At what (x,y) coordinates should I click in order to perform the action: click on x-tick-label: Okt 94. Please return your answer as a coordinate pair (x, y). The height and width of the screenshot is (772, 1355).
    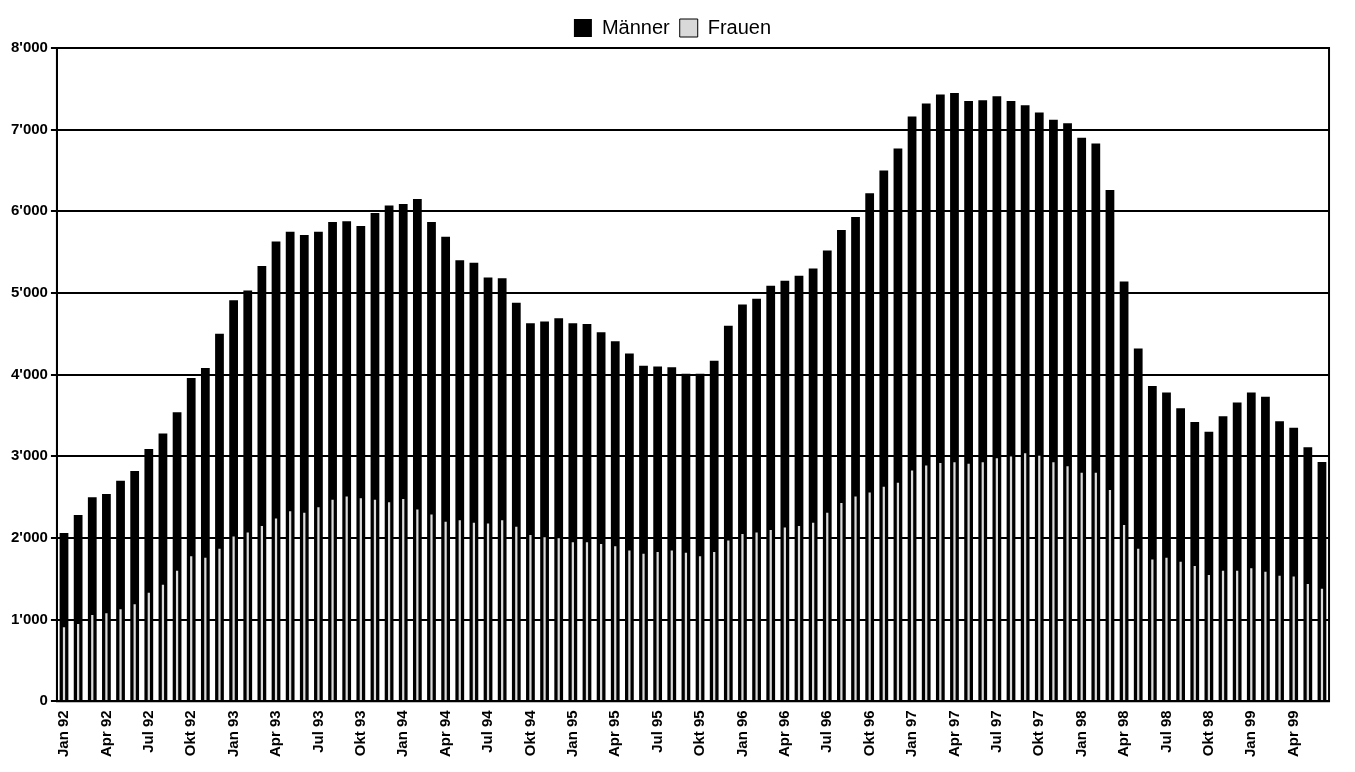
    Looking at the image, I should click on (529, 733).